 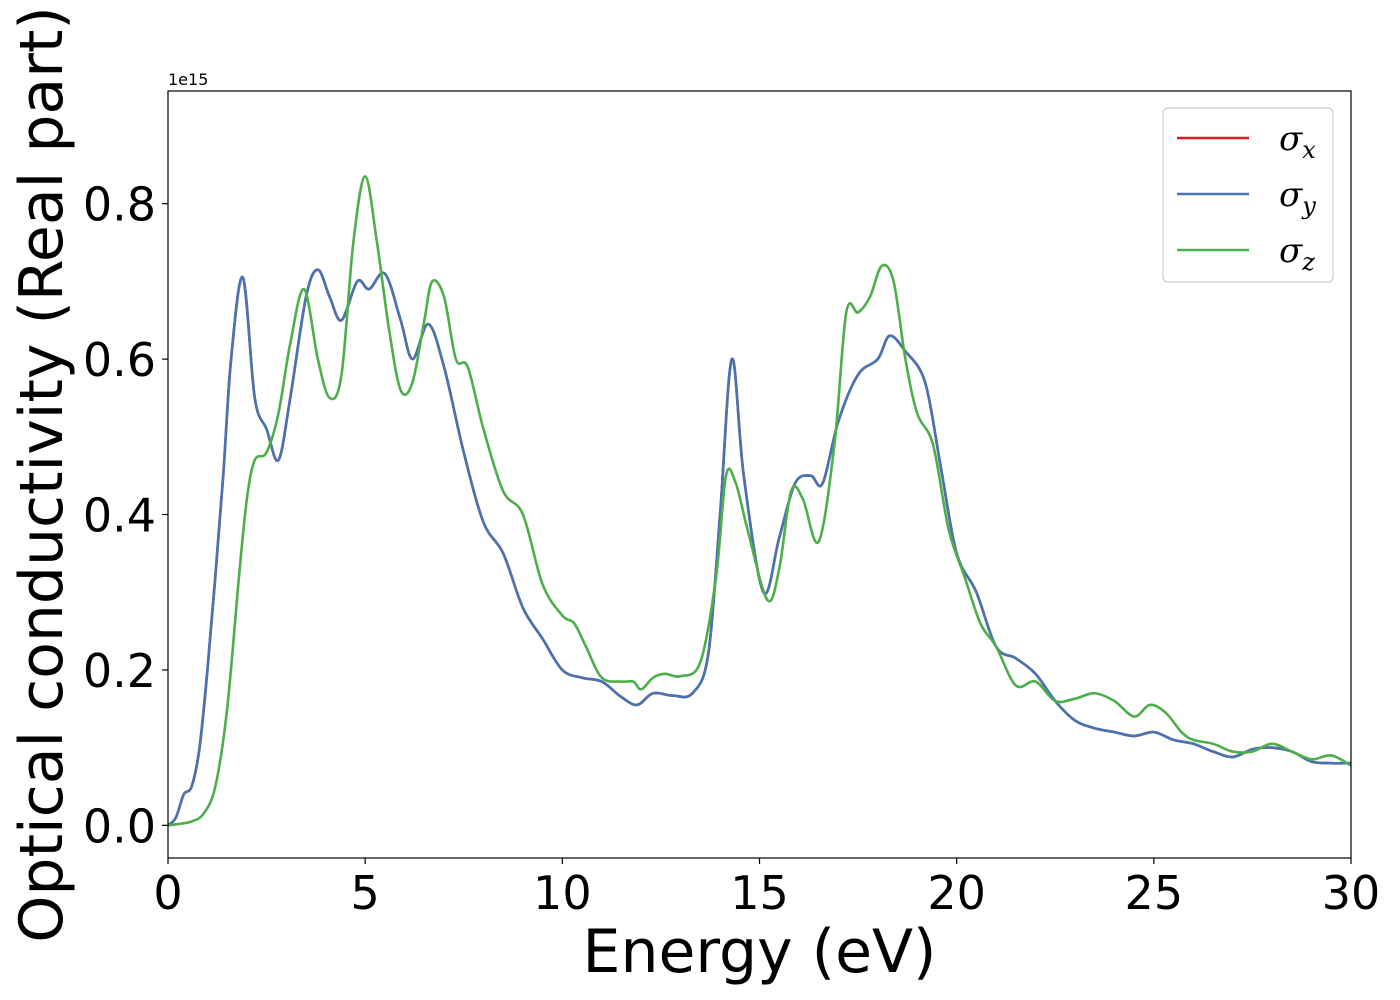 What do you see at coordinates (1154, 893) in the screenshot?
I see `x-tick-label: 25` at bounding box center [1154, 893].